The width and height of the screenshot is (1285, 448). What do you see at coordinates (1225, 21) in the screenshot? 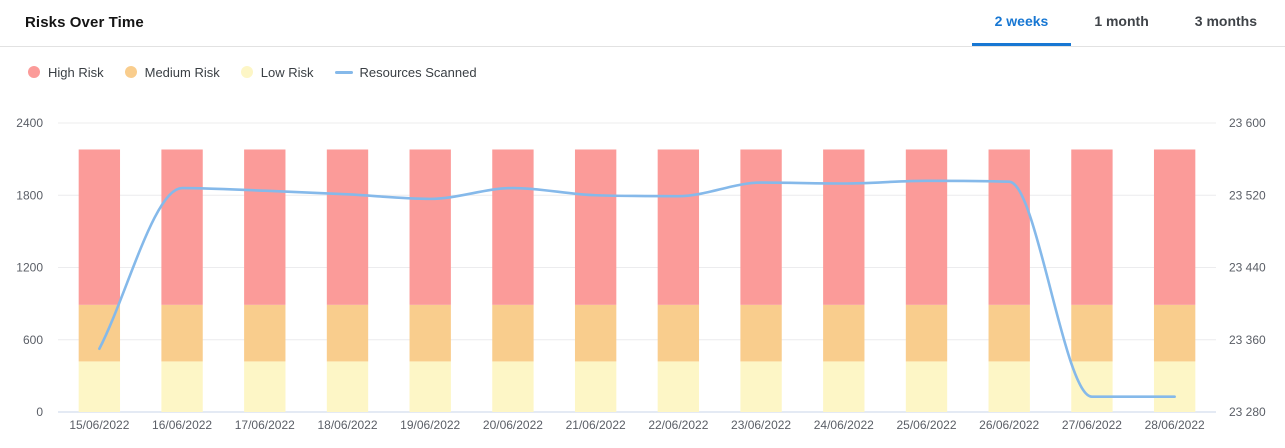
I see `tab-3-months: 3 months` at bounding box center [1225, 21].